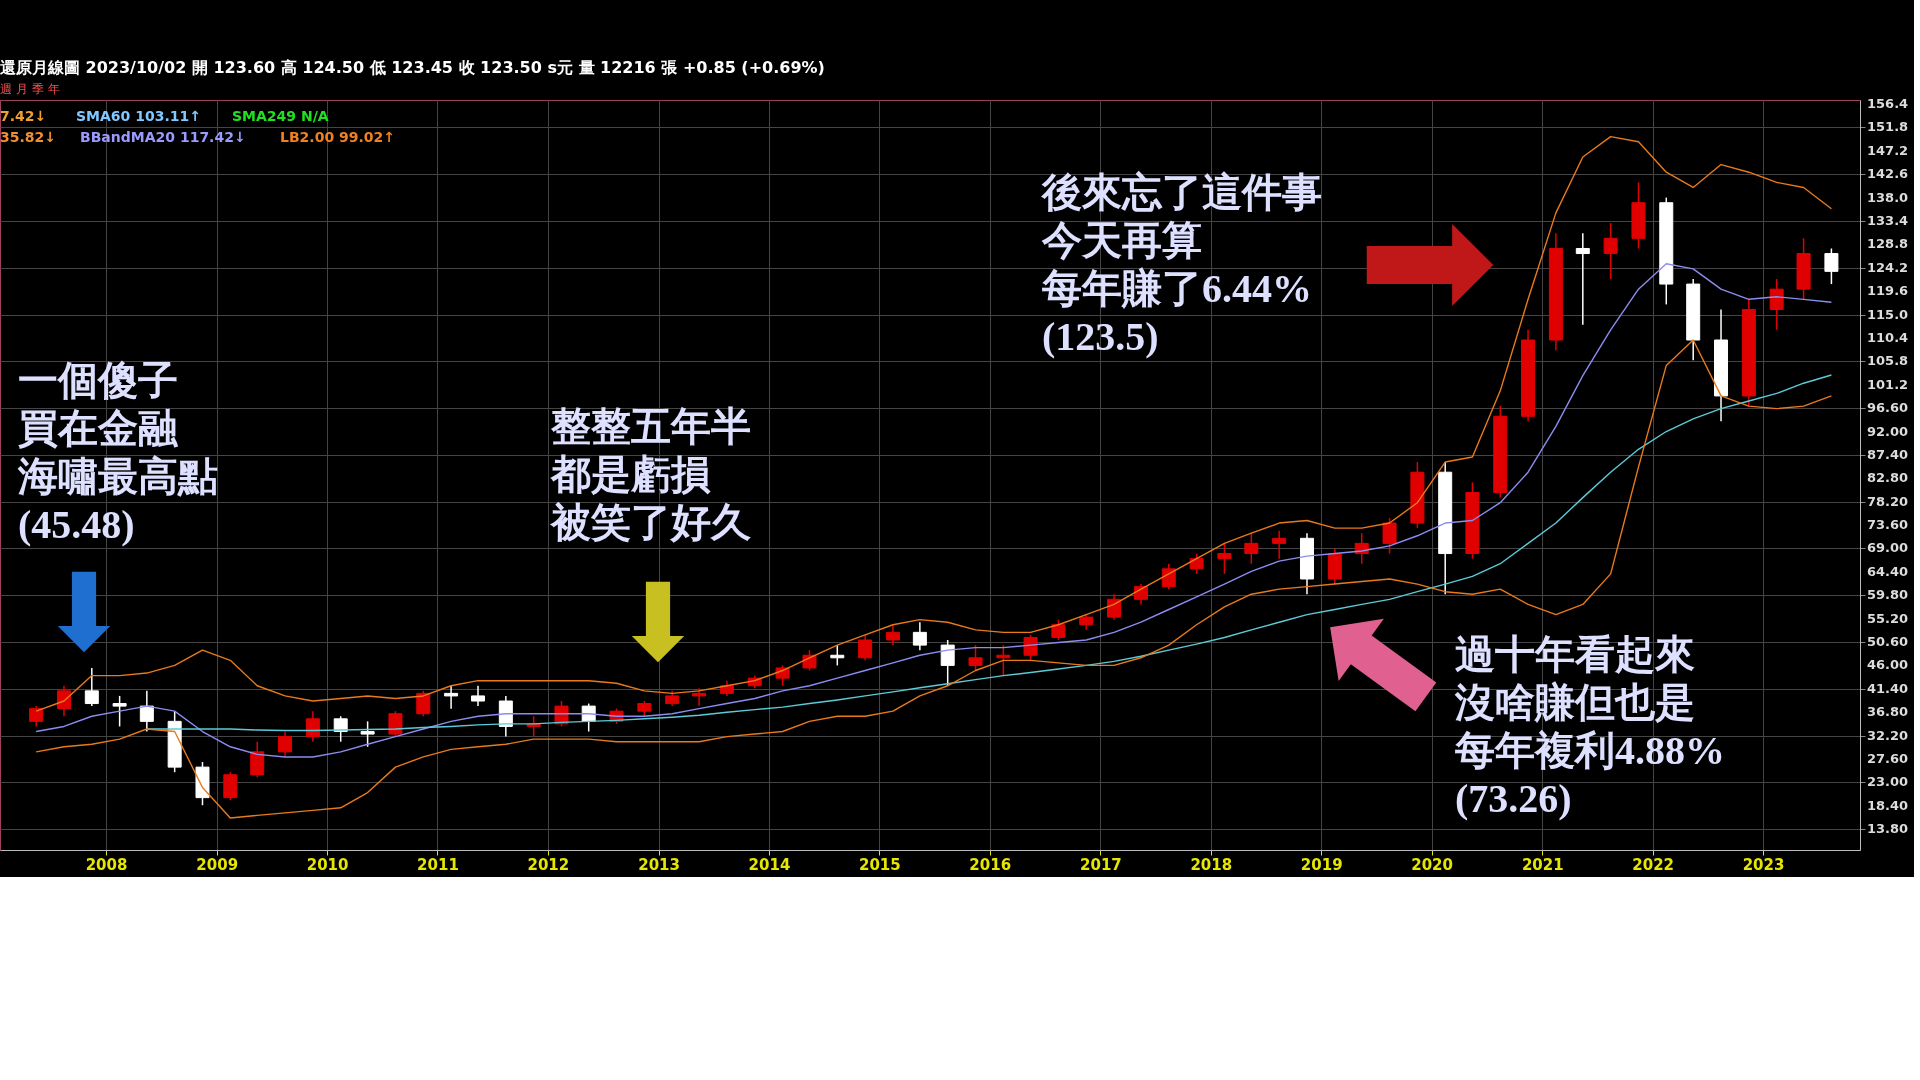  Describe the element at coordinates (117, 476) in the screenshot. I see `annotation: 海嘯最高點` at that location.